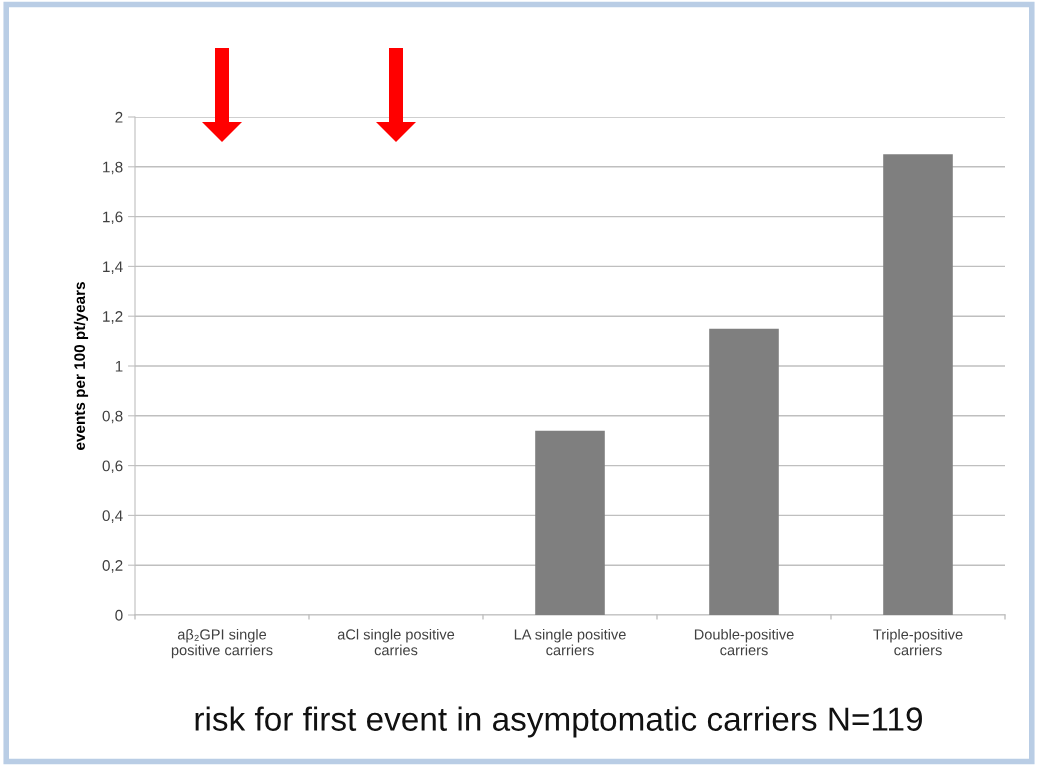 Image resolution: width=1038 pixels, height=766 pixels. What do you see at coordinates (918, 642) in the screenshot?
I see `x-tick-label: Triple-positive carriers` at bounding box center [918, 642].